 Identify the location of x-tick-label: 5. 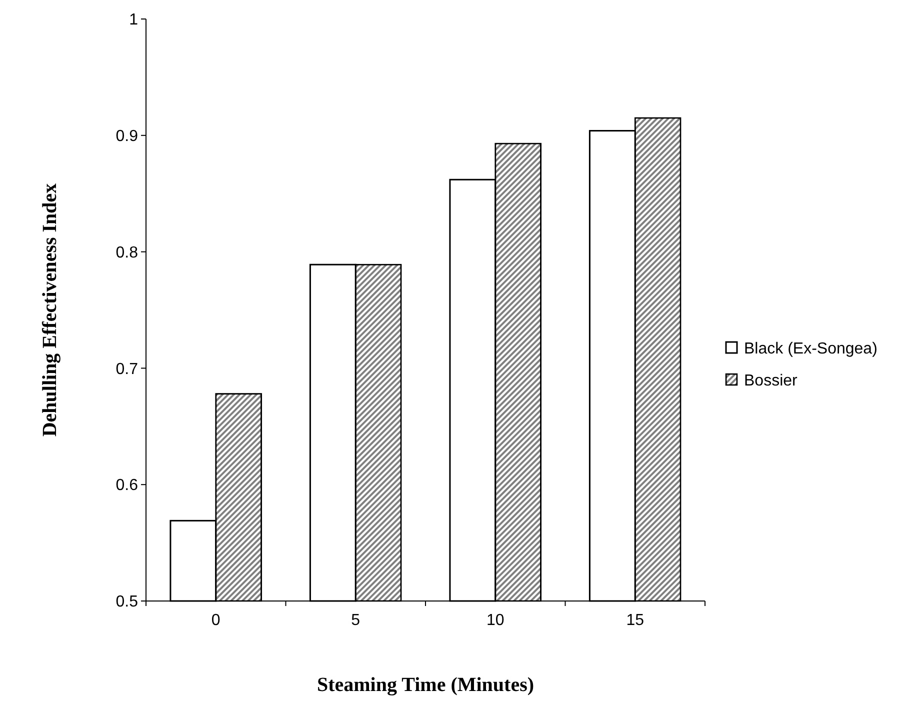
(355, 620).